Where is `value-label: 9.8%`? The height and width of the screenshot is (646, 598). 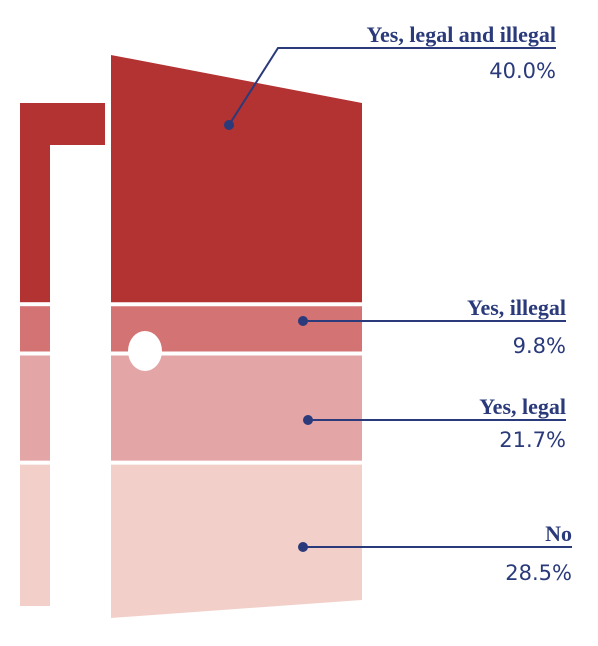
value-label: 9.8% is located at coordinates (539, 346).